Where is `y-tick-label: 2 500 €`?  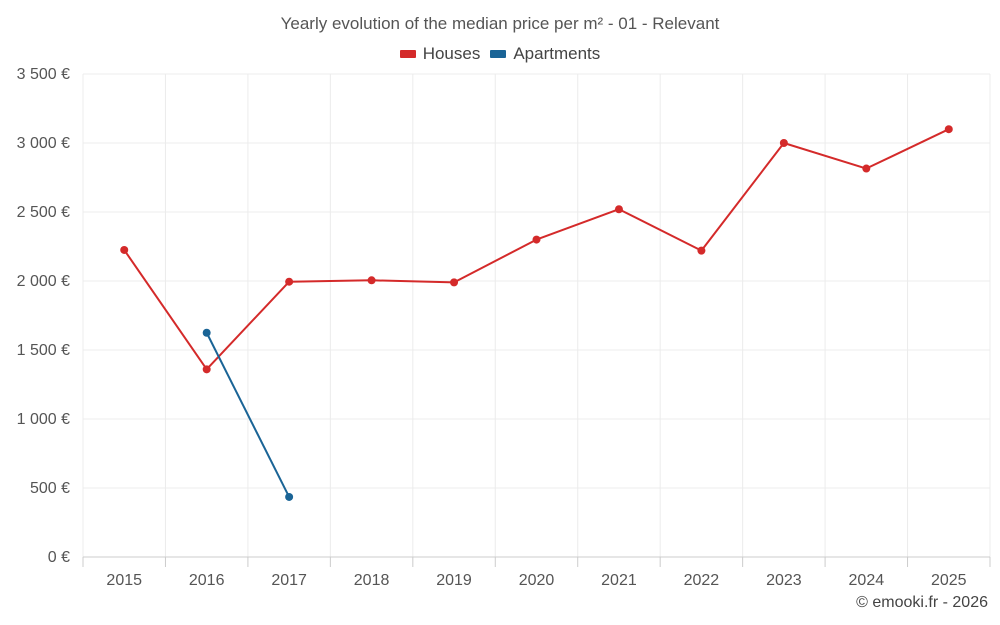 y-tick-label: 2 500 € is located at coordinates (43, 212).